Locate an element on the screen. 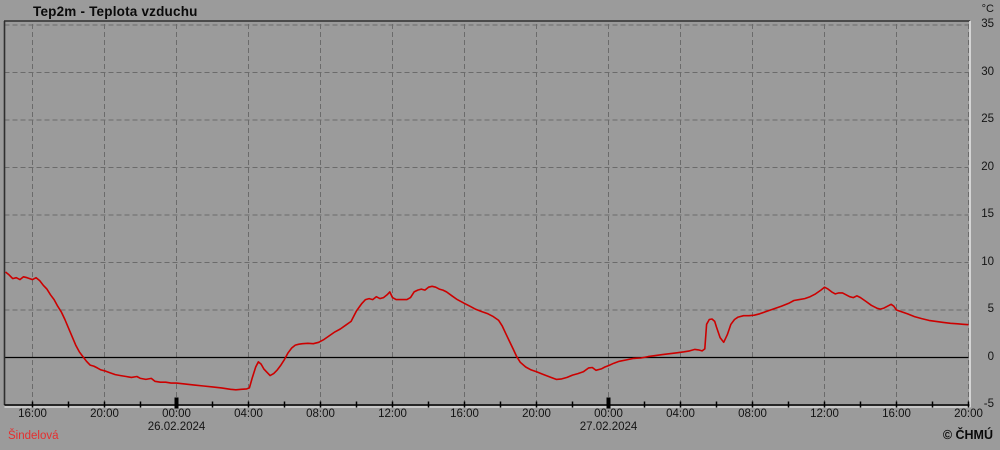 The image size is (1000, 450). y-axis-tick-label: 15 is located at coordinates (987, 214).